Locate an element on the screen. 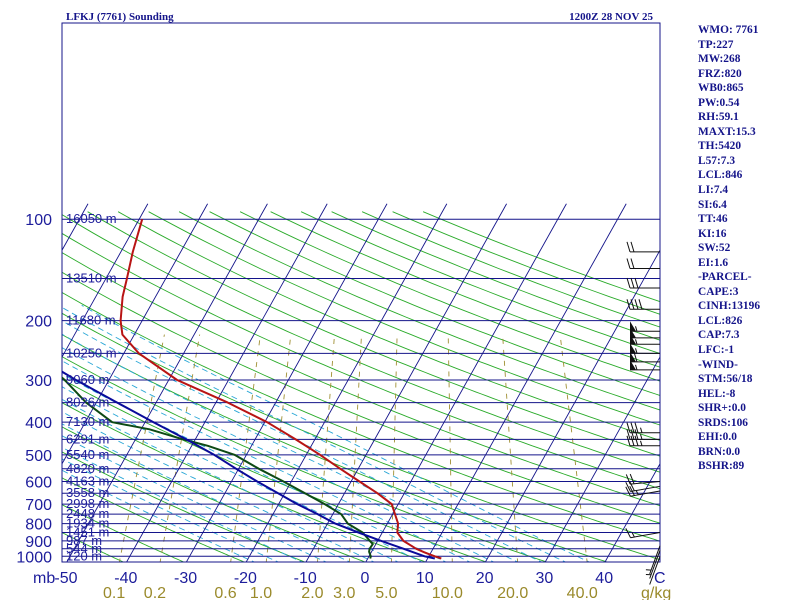 The height and width of the screenshot is (600, 800). height-label: 16050 m is located at coordinates (91, 218).